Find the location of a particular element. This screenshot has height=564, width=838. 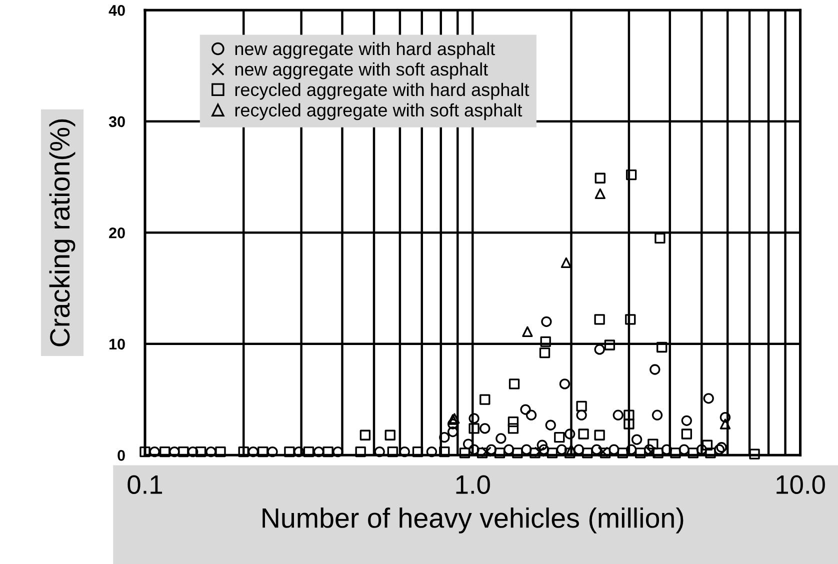

legend-label: recycled aggregate with soft asphalt is located at coordinates (378, 111).